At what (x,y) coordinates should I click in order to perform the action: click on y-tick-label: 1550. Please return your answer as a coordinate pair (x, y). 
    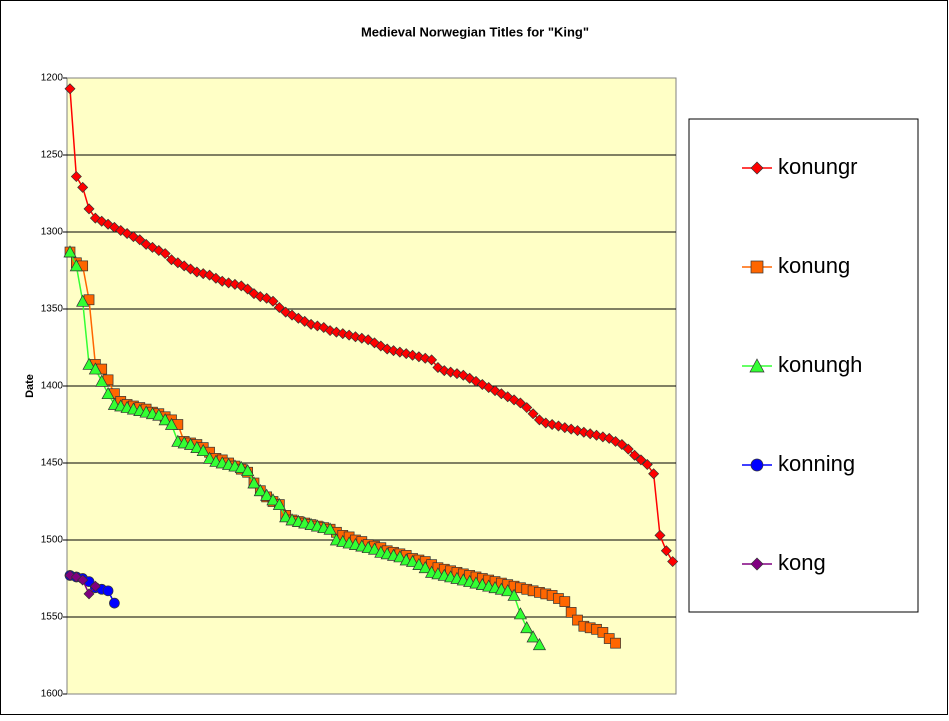
    Looking at the image, I should click on (52, 617).